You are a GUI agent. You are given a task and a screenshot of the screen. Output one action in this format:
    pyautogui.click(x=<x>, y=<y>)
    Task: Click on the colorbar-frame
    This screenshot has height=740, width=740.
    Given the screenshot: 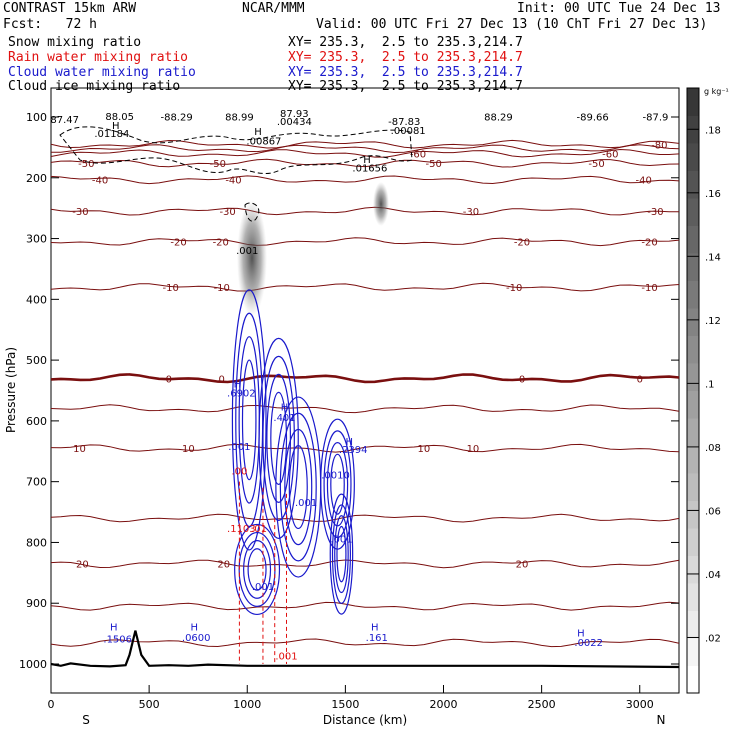 What is the action you would take?
    pyautogui.click(x=693, y=390)
    